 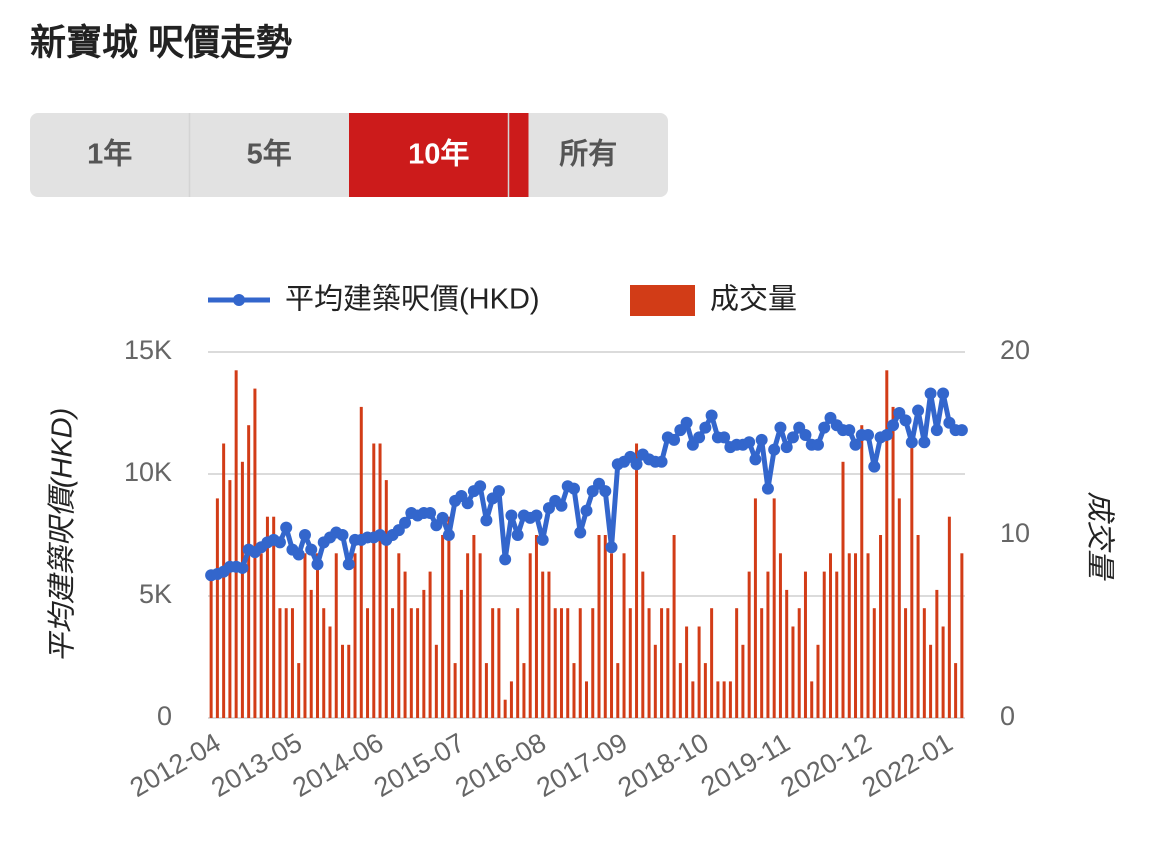 What do you see at coordinates (269, 154) in the screenshot?
I see `tab-label: 5年` at bounding box center [269, 154].